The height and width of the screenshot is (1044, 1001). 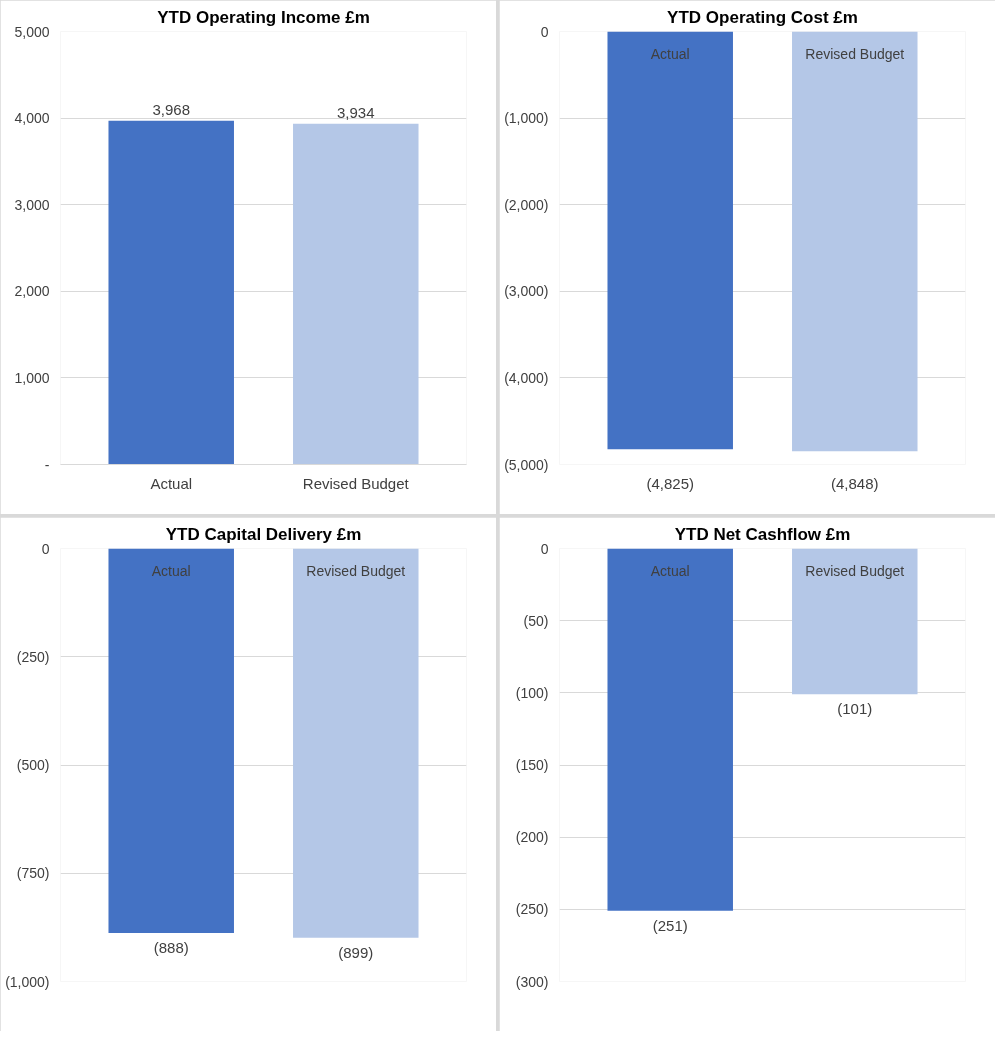 What do you see at coordinates (33, 765) in the screenshot?
I see `y-tick-label: (500)` at bounding box center [33, 765].